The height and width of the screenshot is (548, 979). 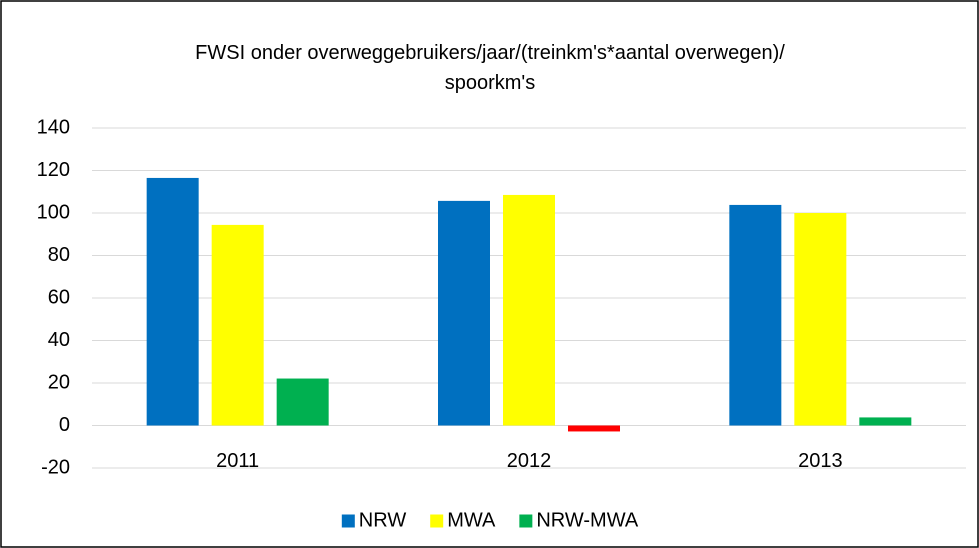 What do you see at coordinates (237, 461) in the screenshot?
I see `x-tick-label: 2011` at bounding box center [237, 461].